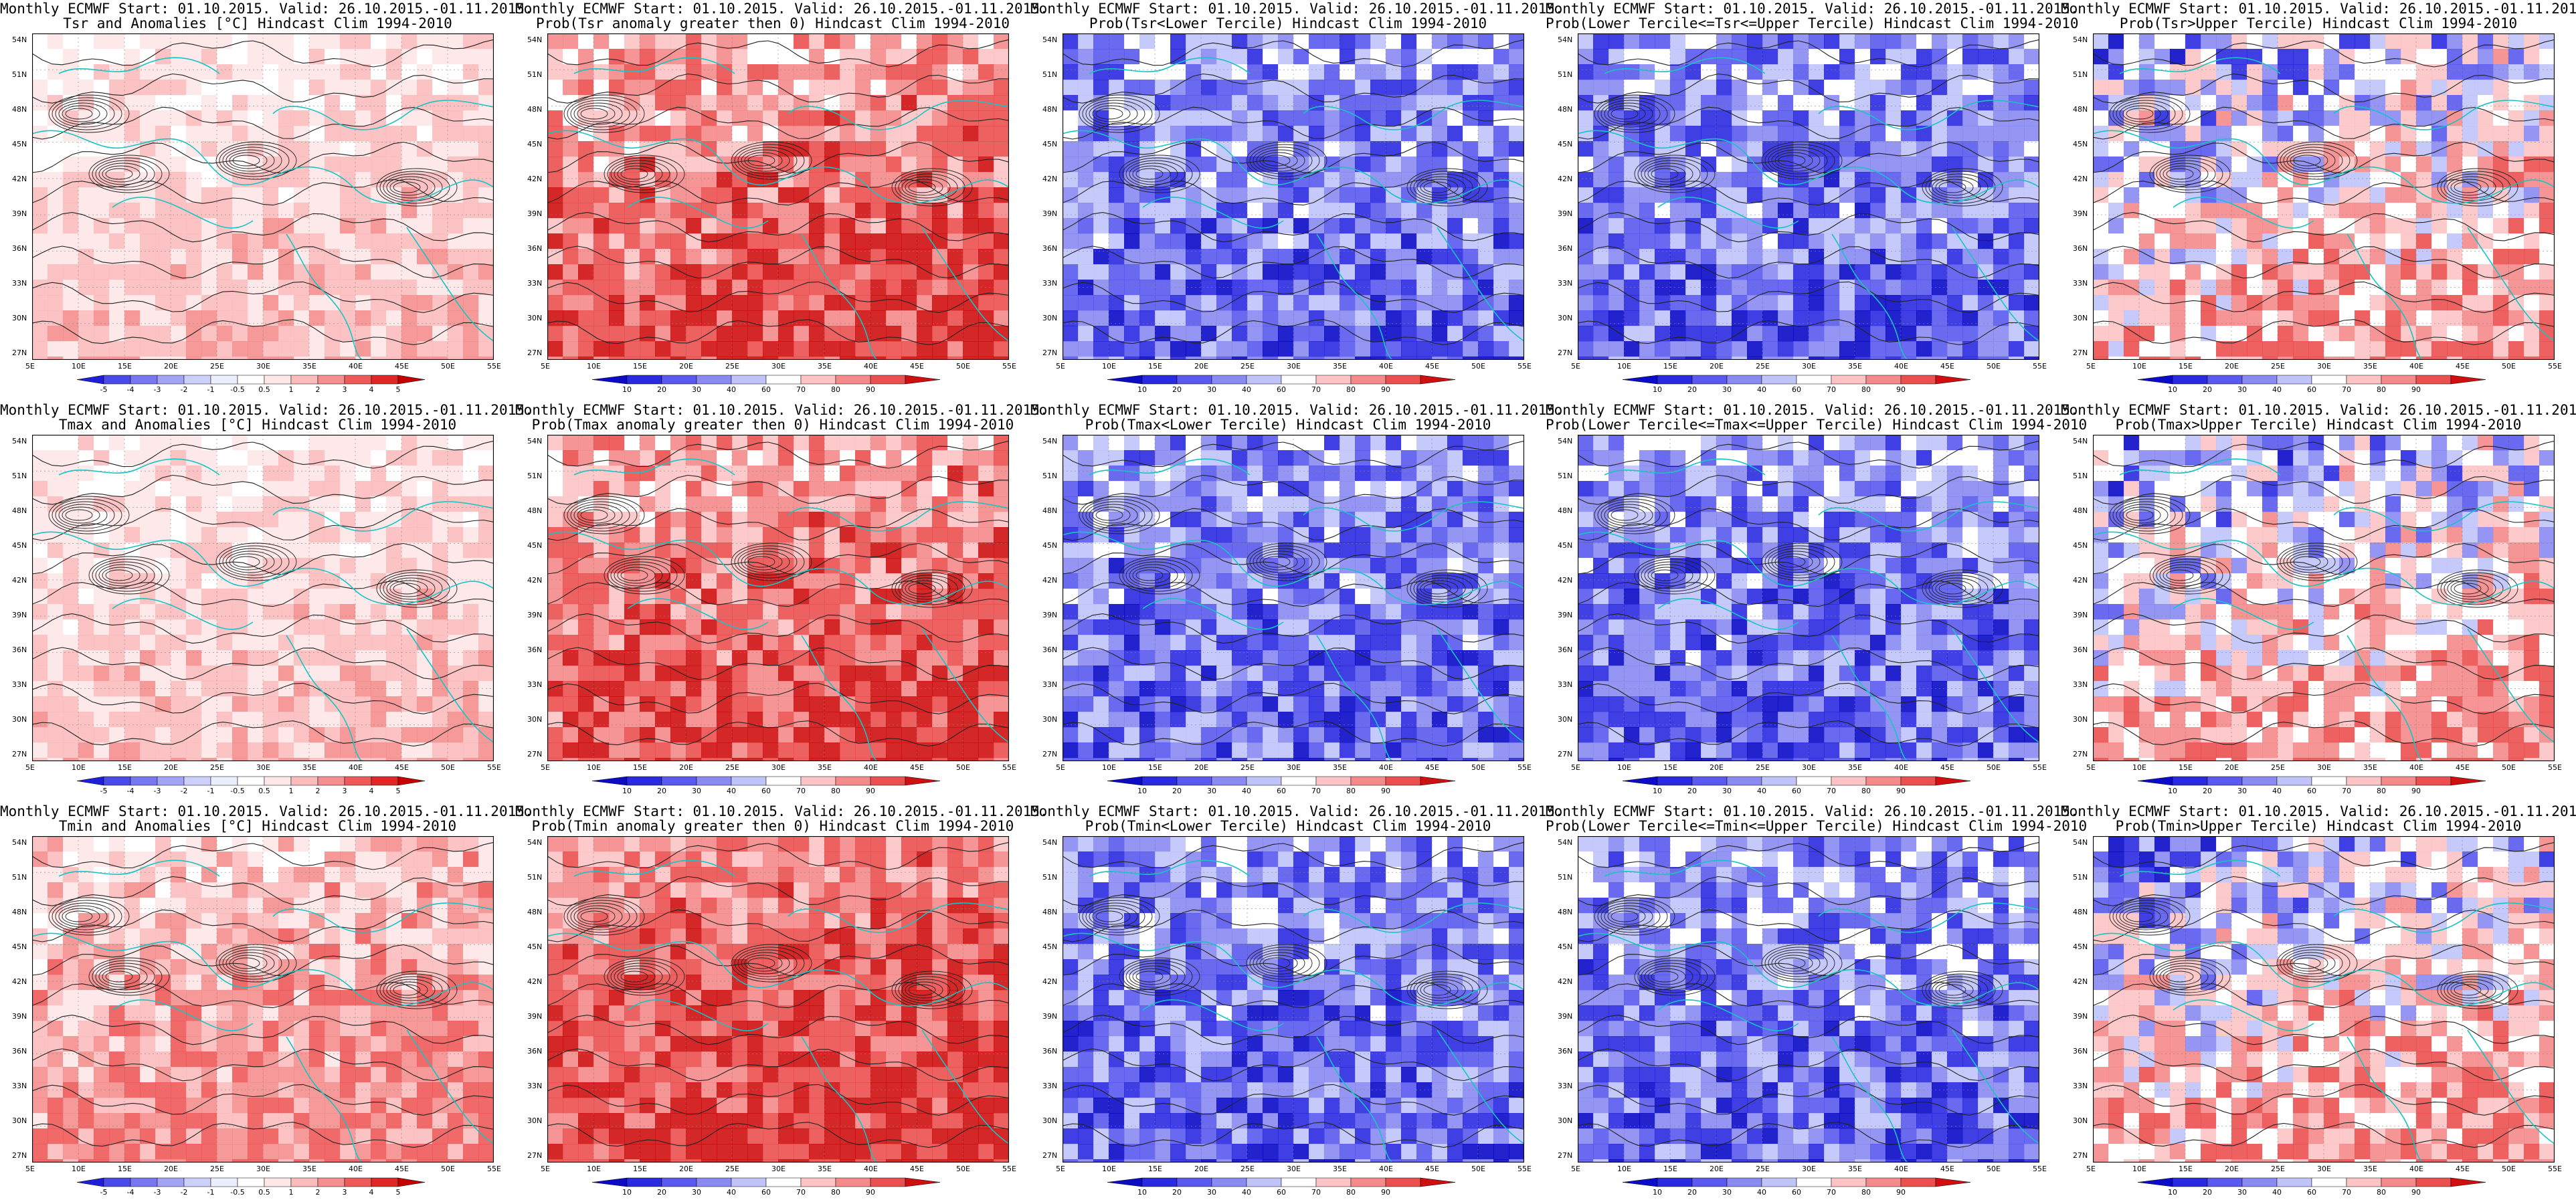  Describe the element at coordinates (594, 1169) in the screenshot. I see `lon-label: 10E` at that location.